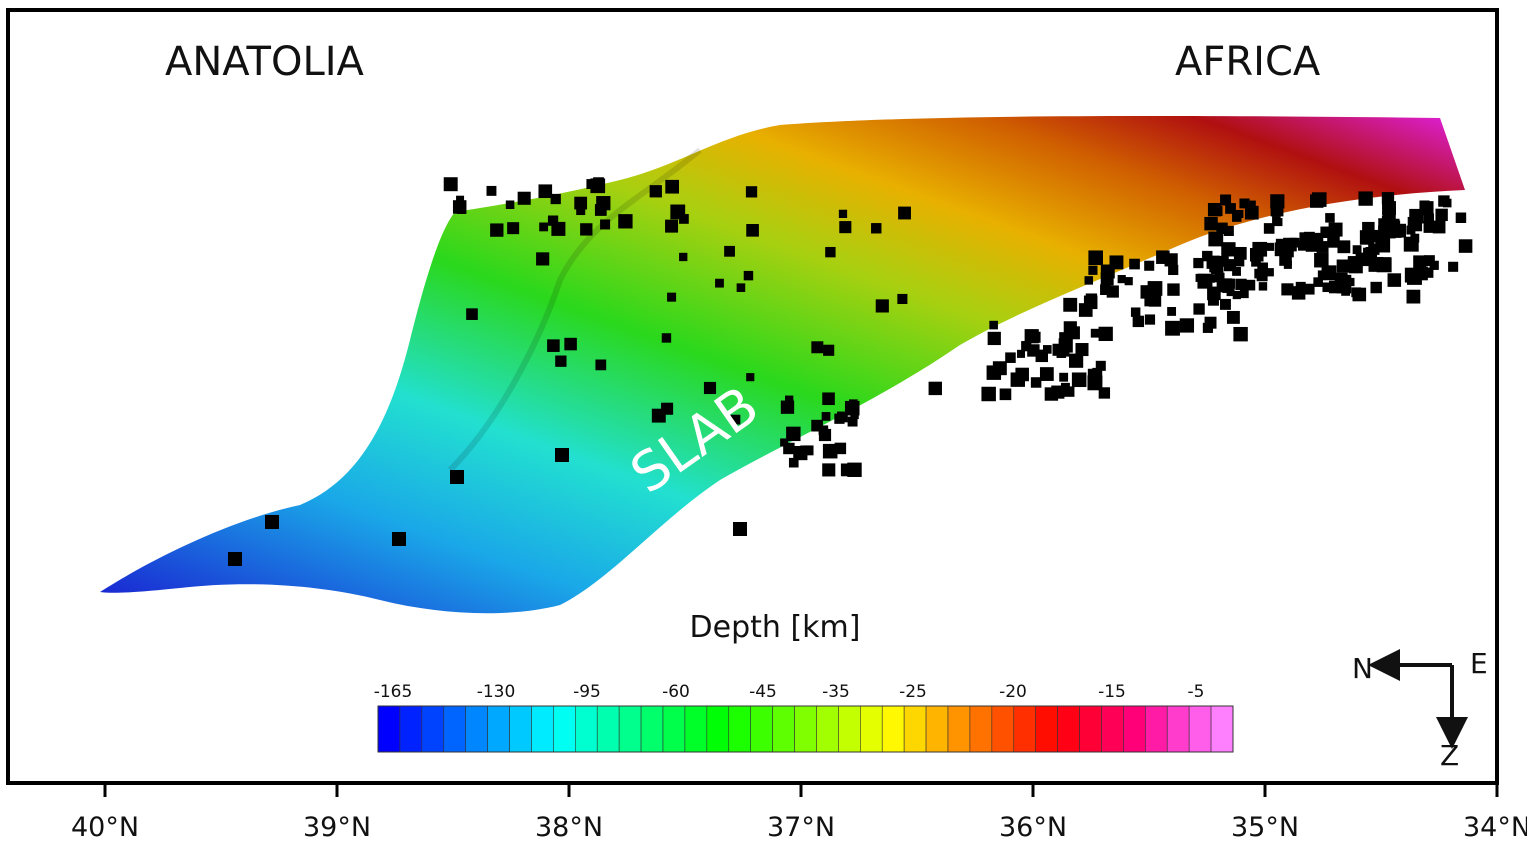 The image size is (1527, 844). I want to click on x-tick-label: 35°N, so click(1265, 827).